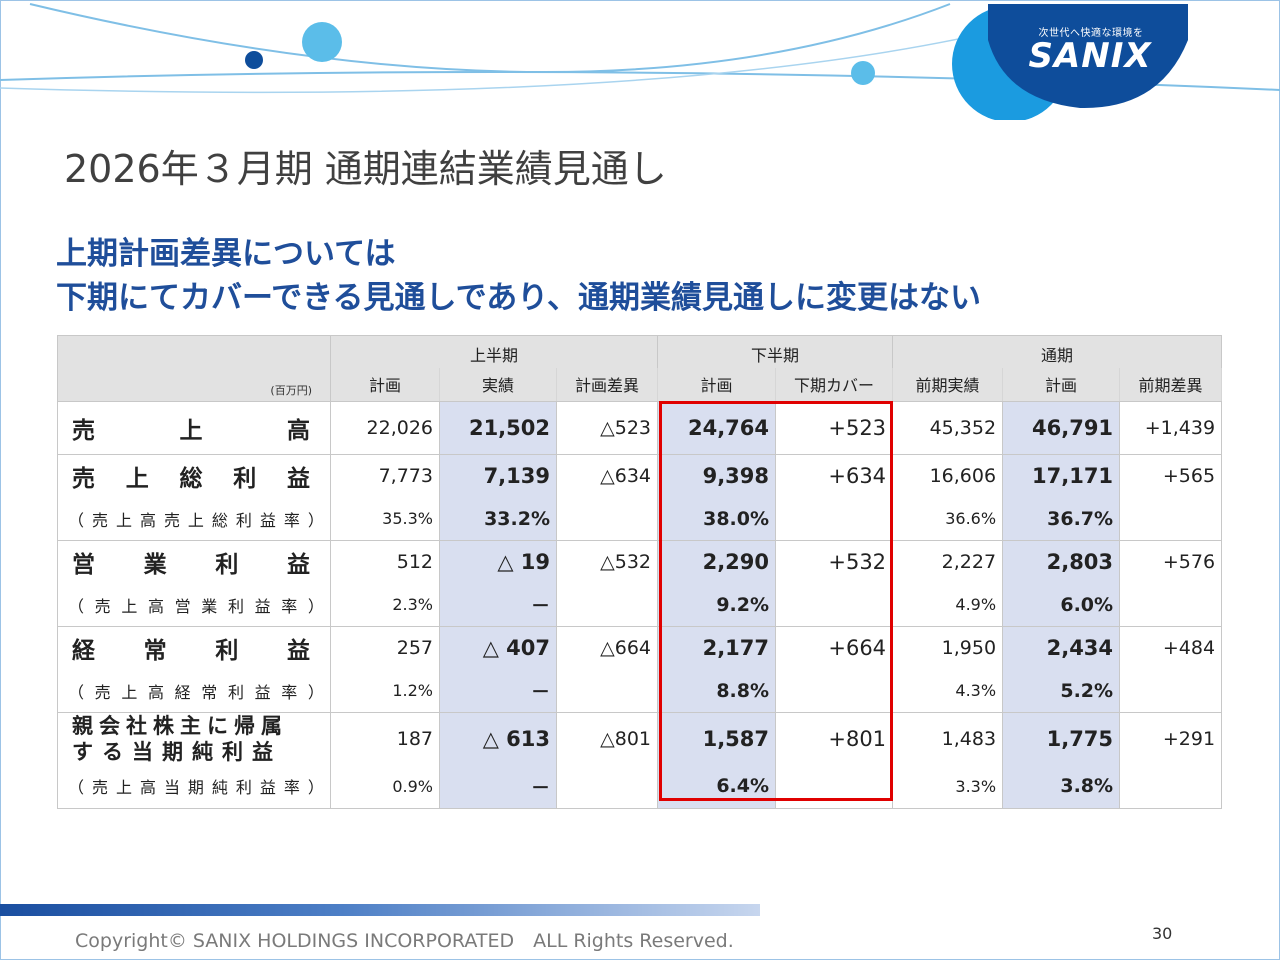  I want to click on header-decoration, so click(640, 61).